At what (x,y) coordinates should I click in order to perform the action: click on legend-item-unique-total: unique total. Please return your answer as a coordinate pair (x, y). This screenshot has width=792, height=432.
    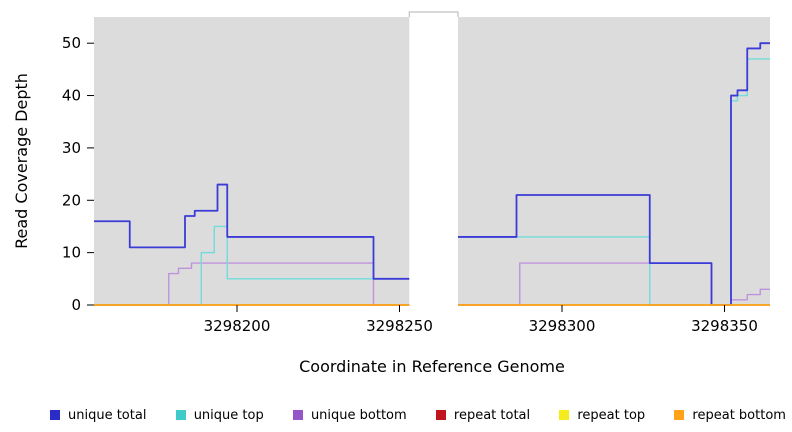
    Looking at the image, I should click on (98, 415).